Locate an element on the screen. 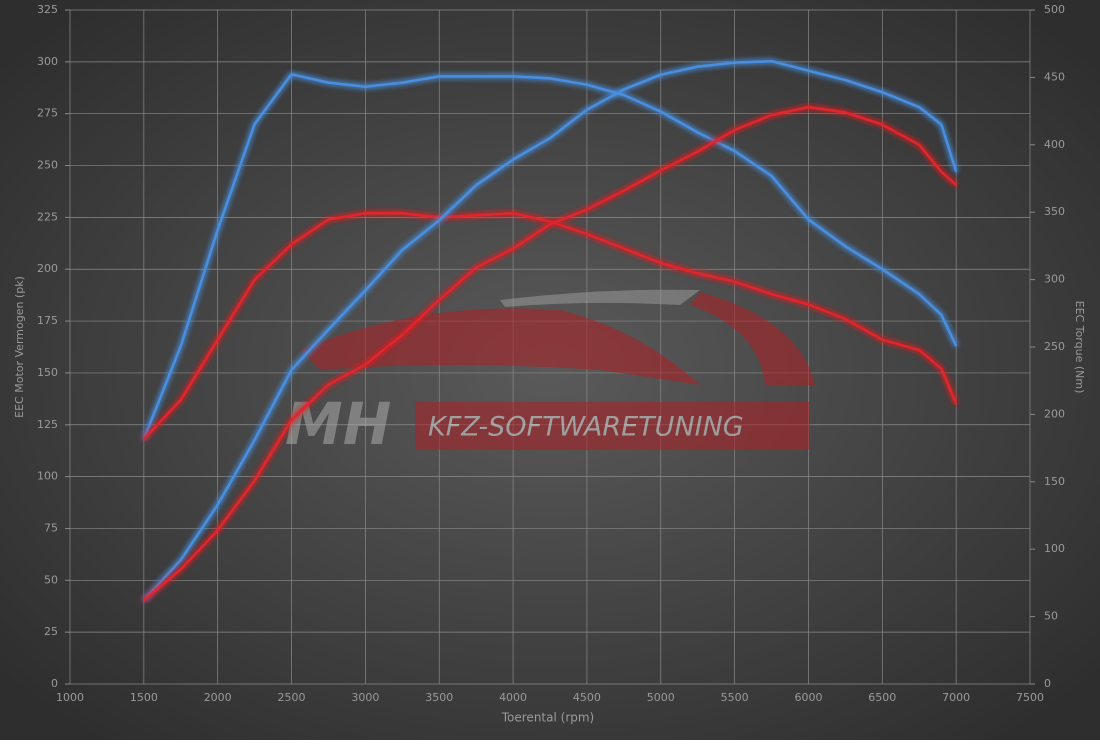  logo-mh: MH is located at coordinates (338, 424).